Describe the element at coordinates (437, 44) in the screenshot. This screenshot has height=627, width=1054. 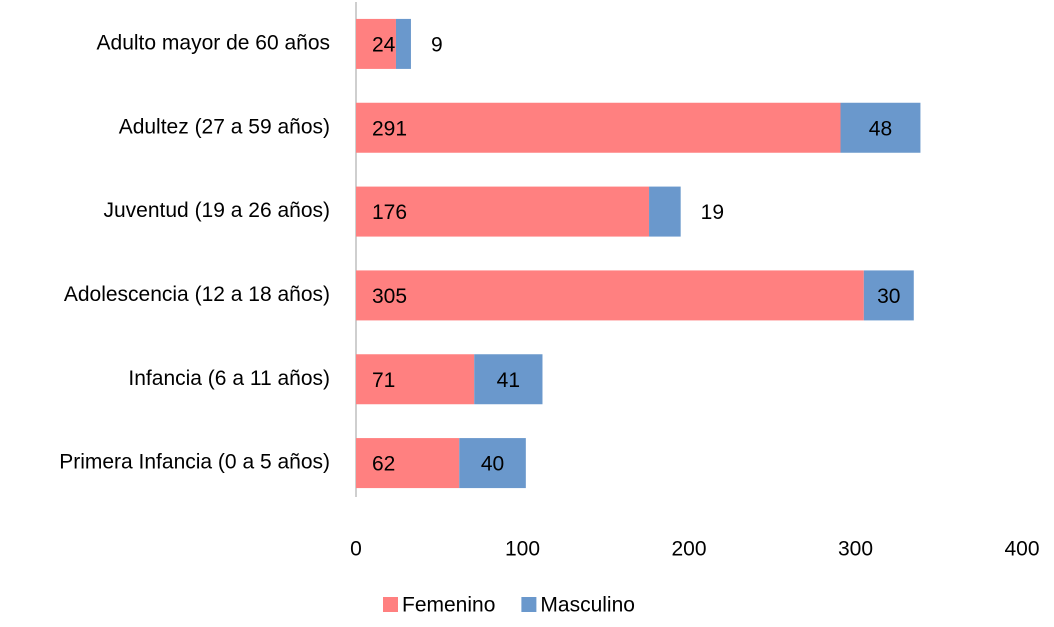
I see `data-label: 9` at that location.